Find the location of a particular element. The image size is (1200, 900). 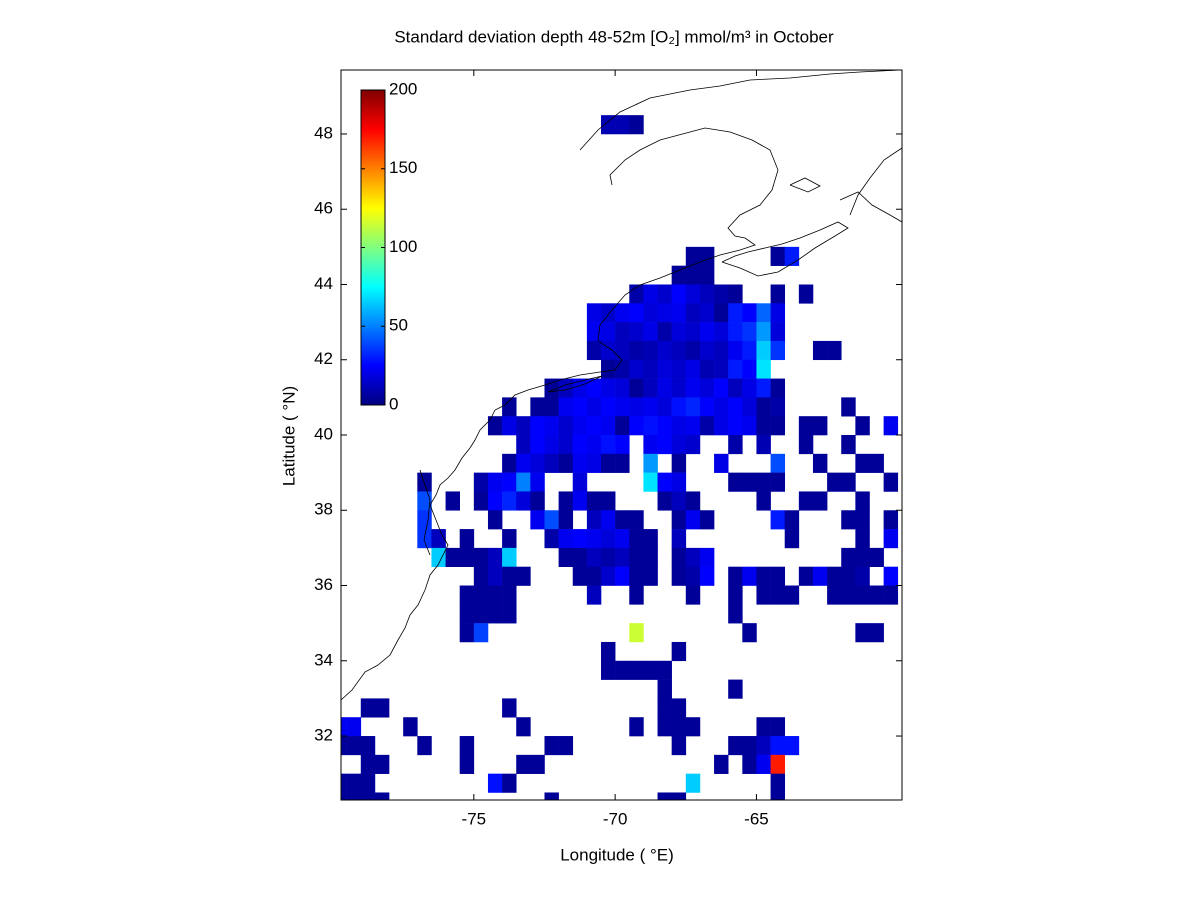

colorbar-tick-label: 150 is located at coordinates (403, 167).